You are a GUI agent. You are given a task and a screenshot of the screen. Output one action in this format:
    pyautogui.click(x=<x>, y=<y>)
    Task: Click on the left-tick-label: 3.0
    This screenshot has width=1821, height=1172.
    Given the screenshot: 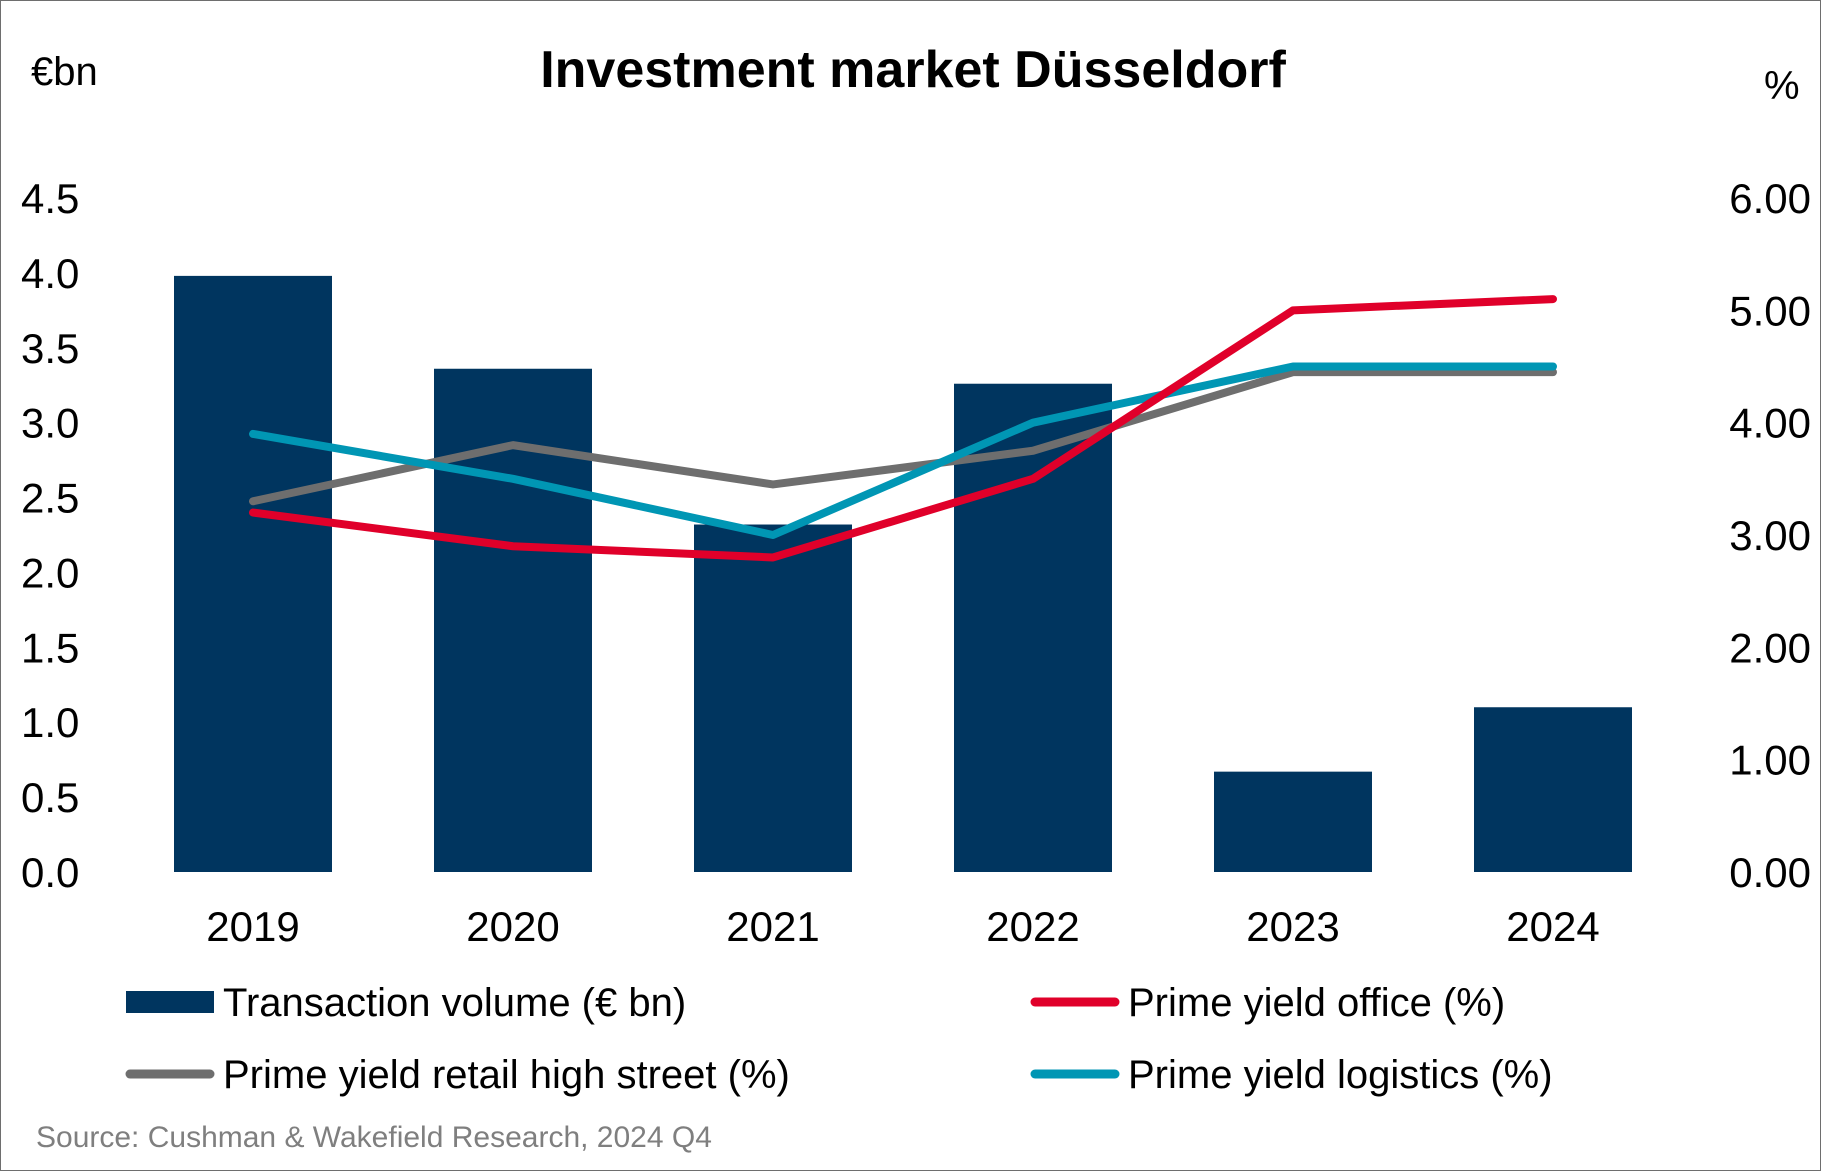 What is the action you would take?
    pyautogui.click(x=50, y=423)
    